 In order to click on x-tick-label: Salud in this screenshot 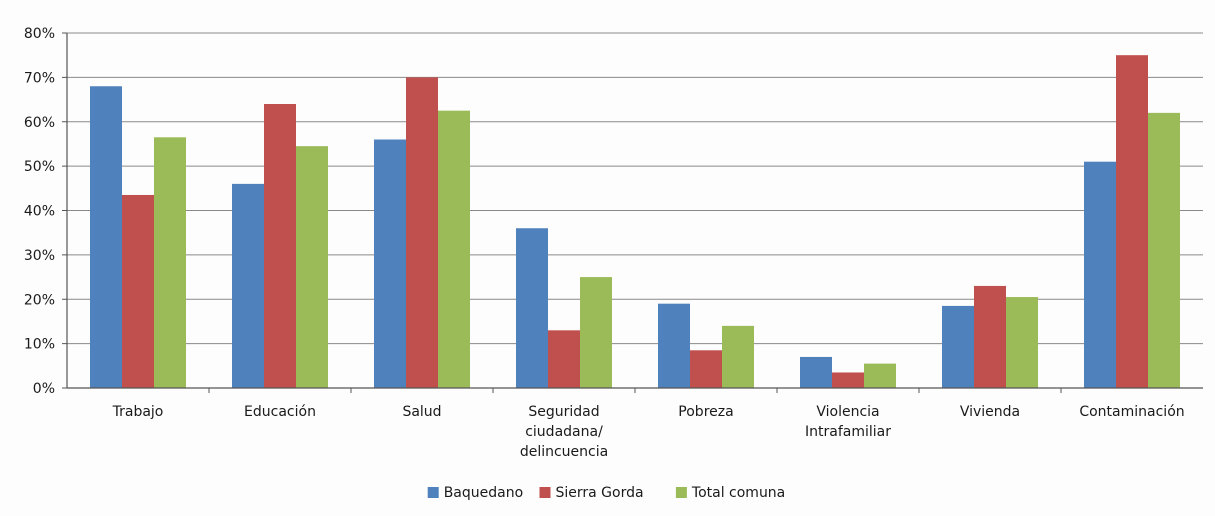, I will do `click(421, 412)`.